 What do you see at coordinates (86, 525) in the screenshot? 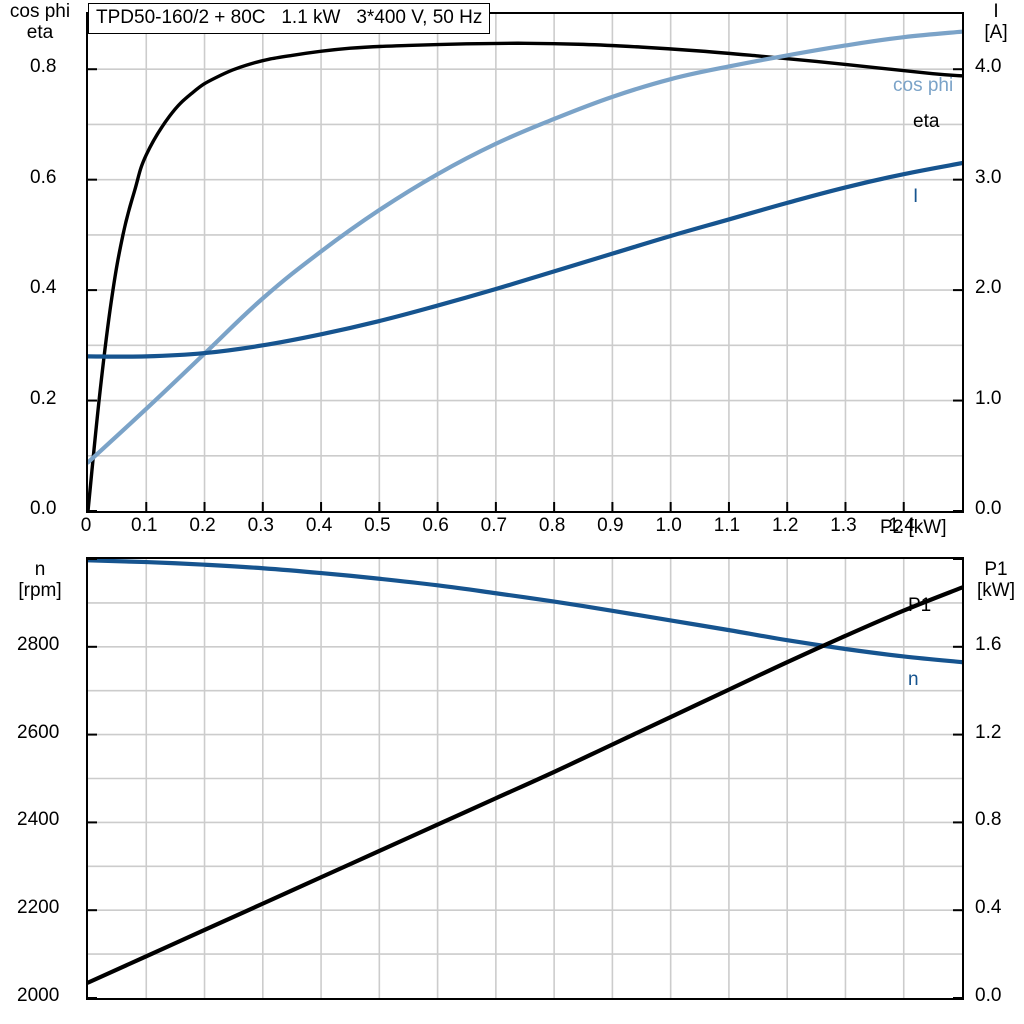
I see `top-x-tick: 0` at bounding box center [86, 525].